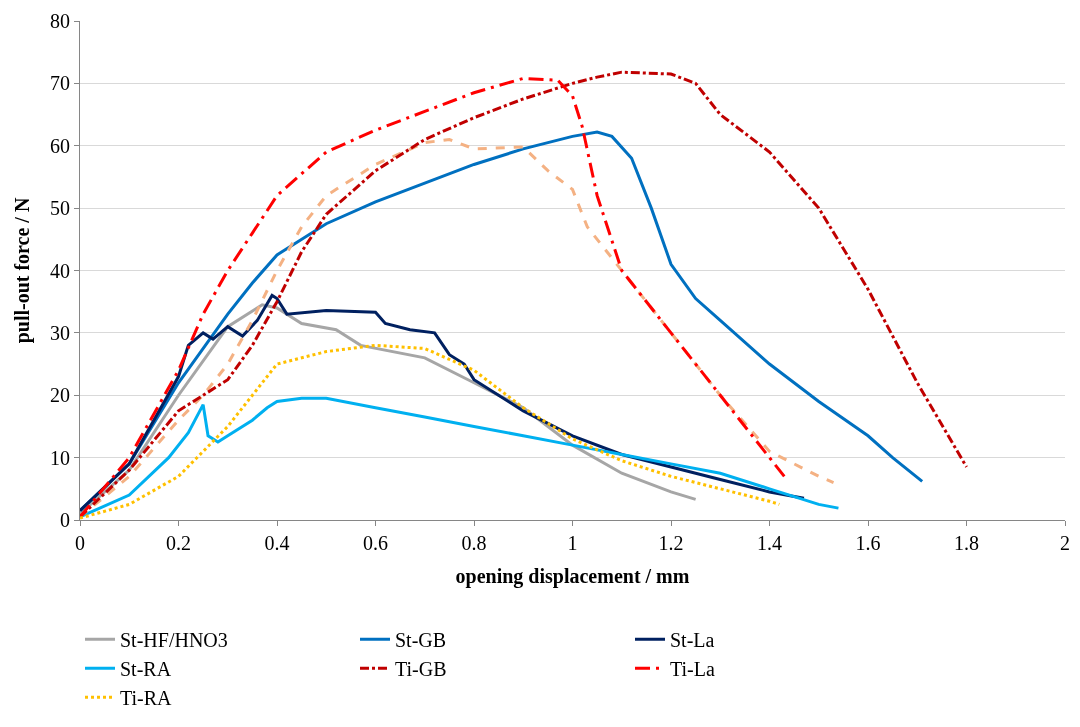  I want to click on line-series, so click(460, 457).